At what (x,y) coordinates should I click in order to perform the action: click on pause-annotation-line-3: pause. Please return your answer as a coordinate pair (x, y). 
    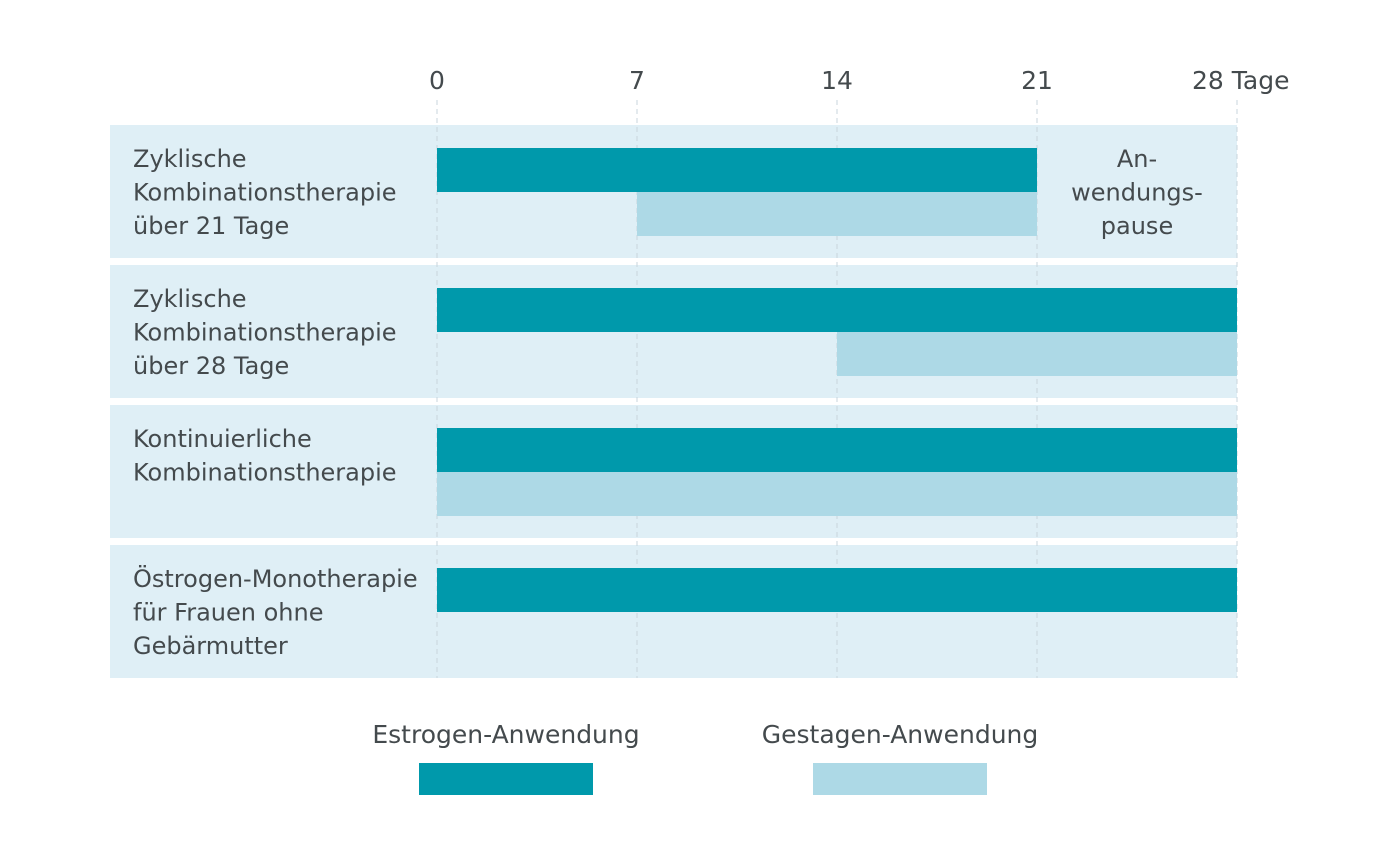
    Looking at the image, I should click on (1137, 226).